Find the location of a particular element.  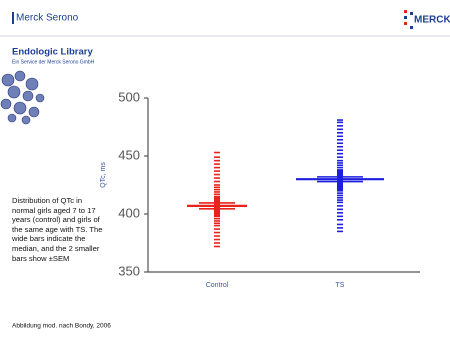

y-tick-label: 400 is located at coordinates (129, 212).